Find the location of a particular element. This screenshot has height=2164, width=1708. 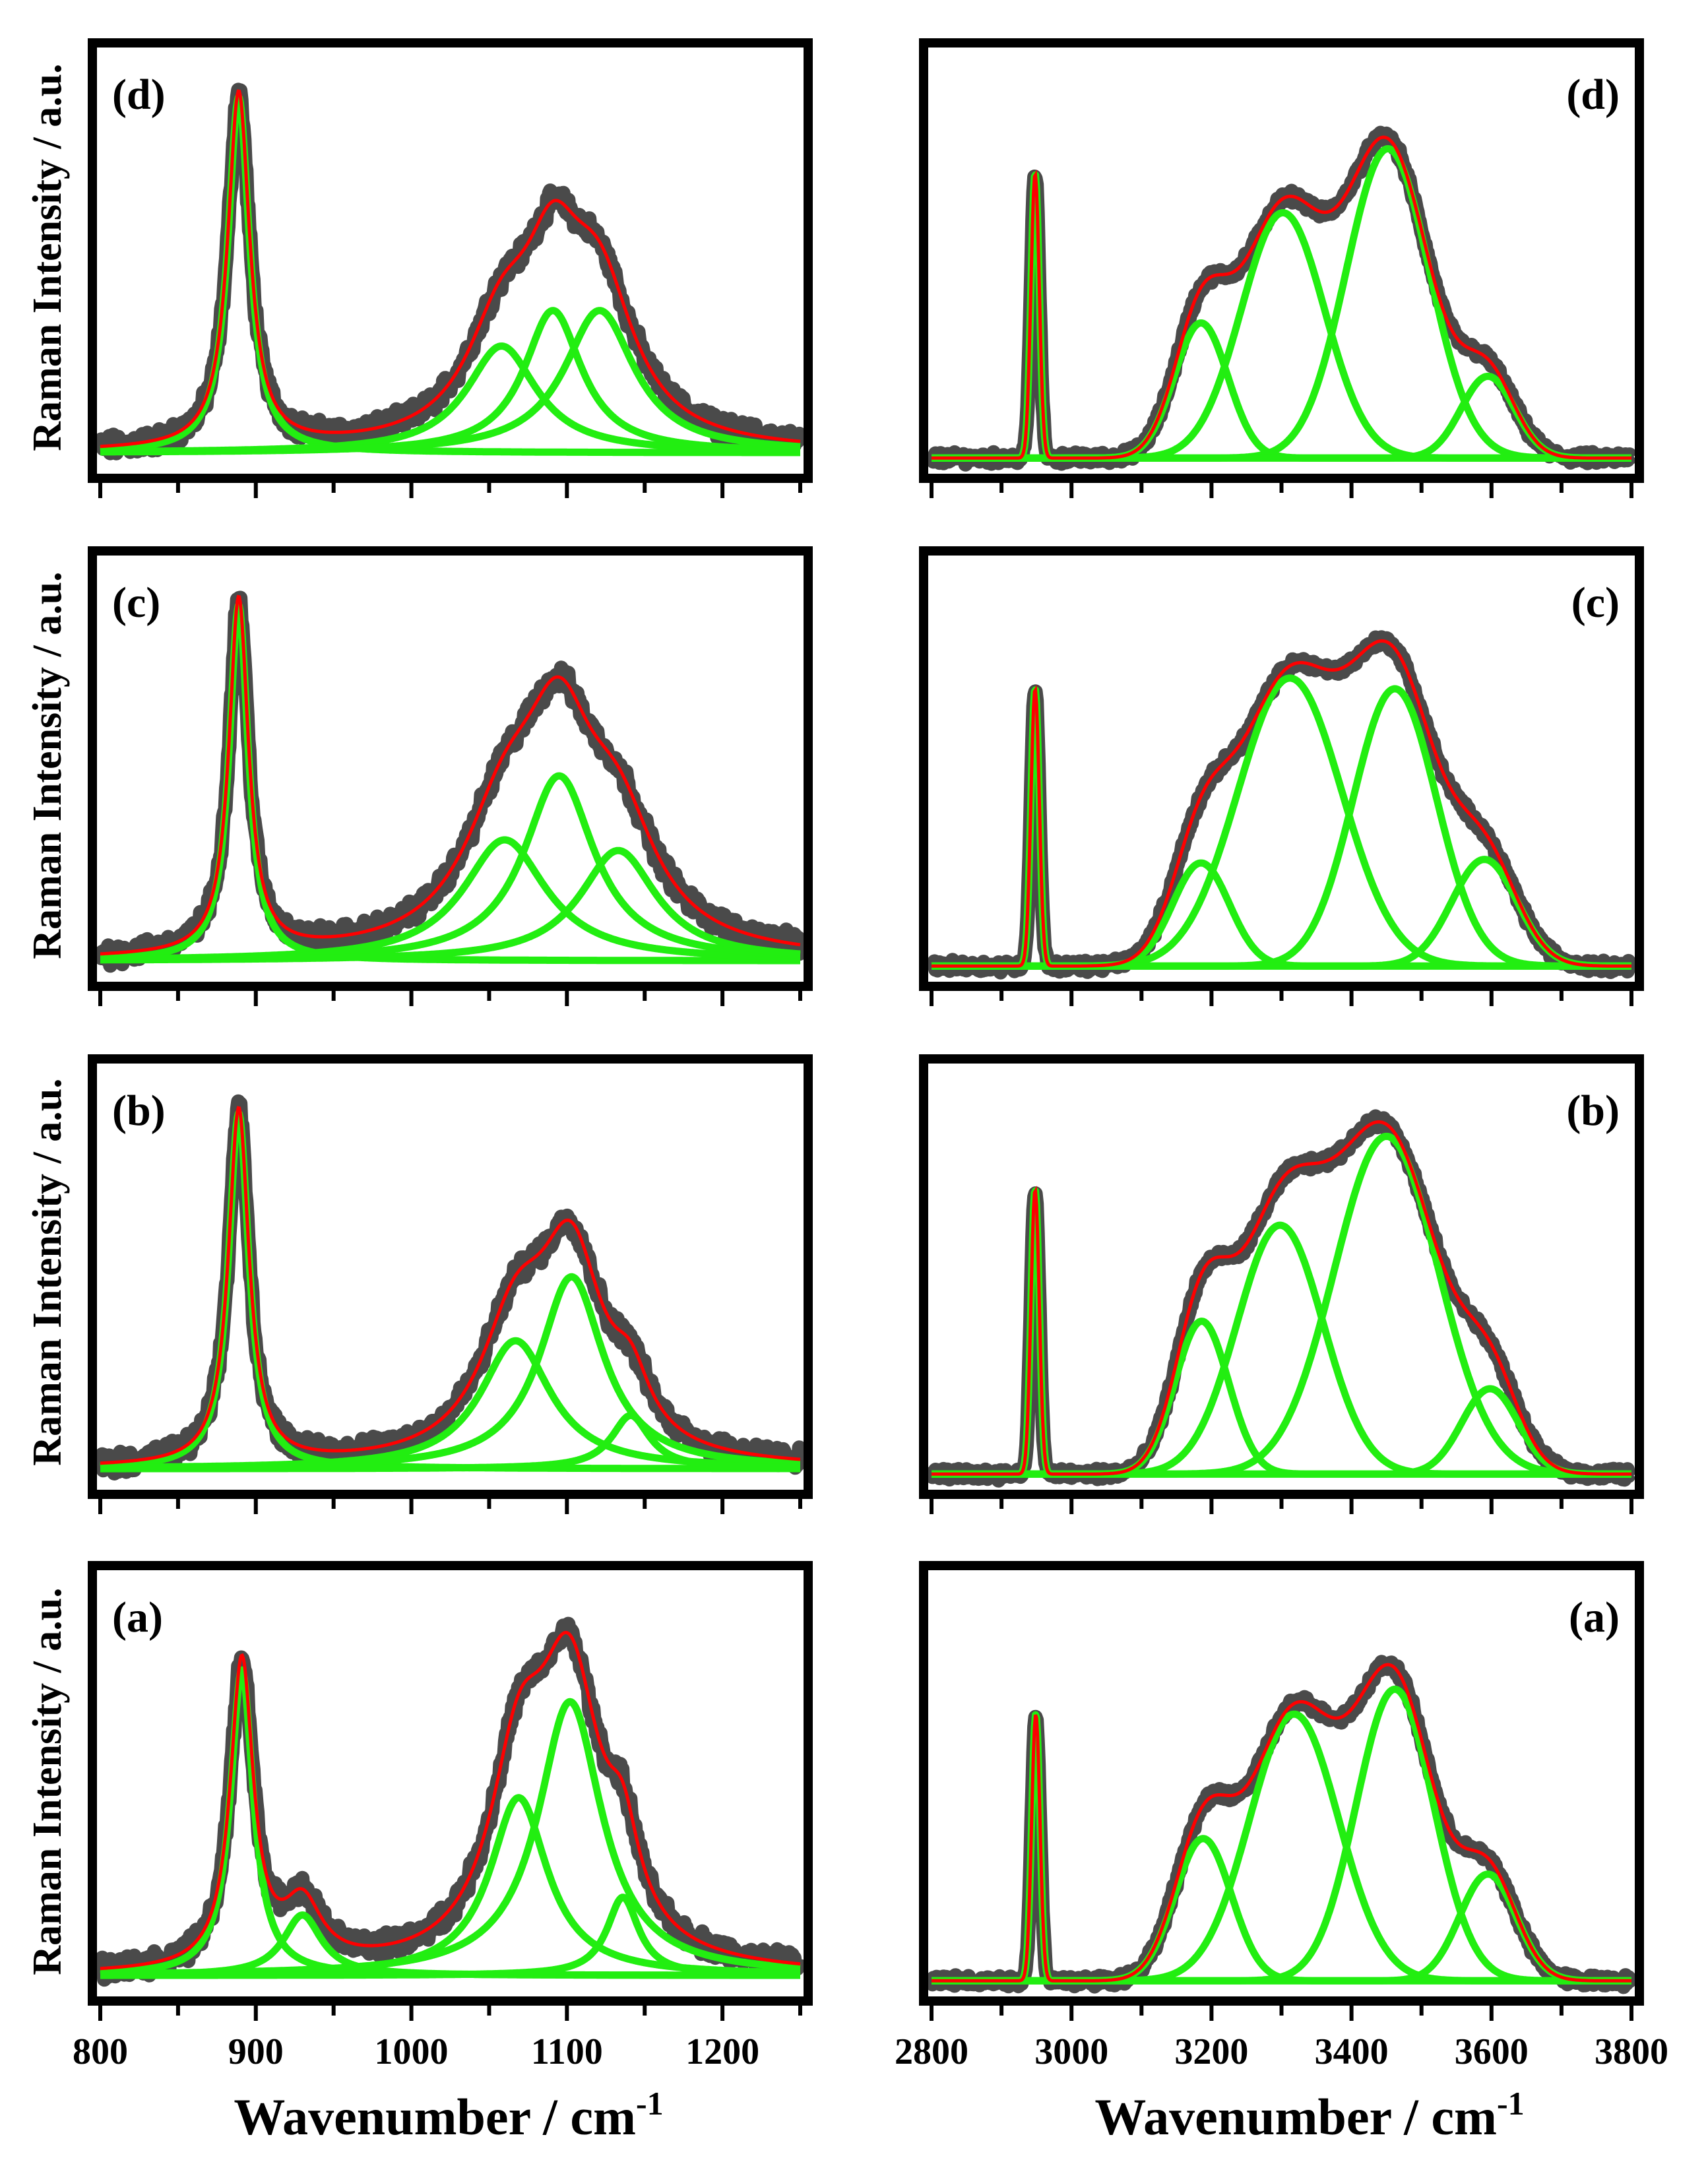

panel-0-left: (d) is located at coordinates (450, 268).